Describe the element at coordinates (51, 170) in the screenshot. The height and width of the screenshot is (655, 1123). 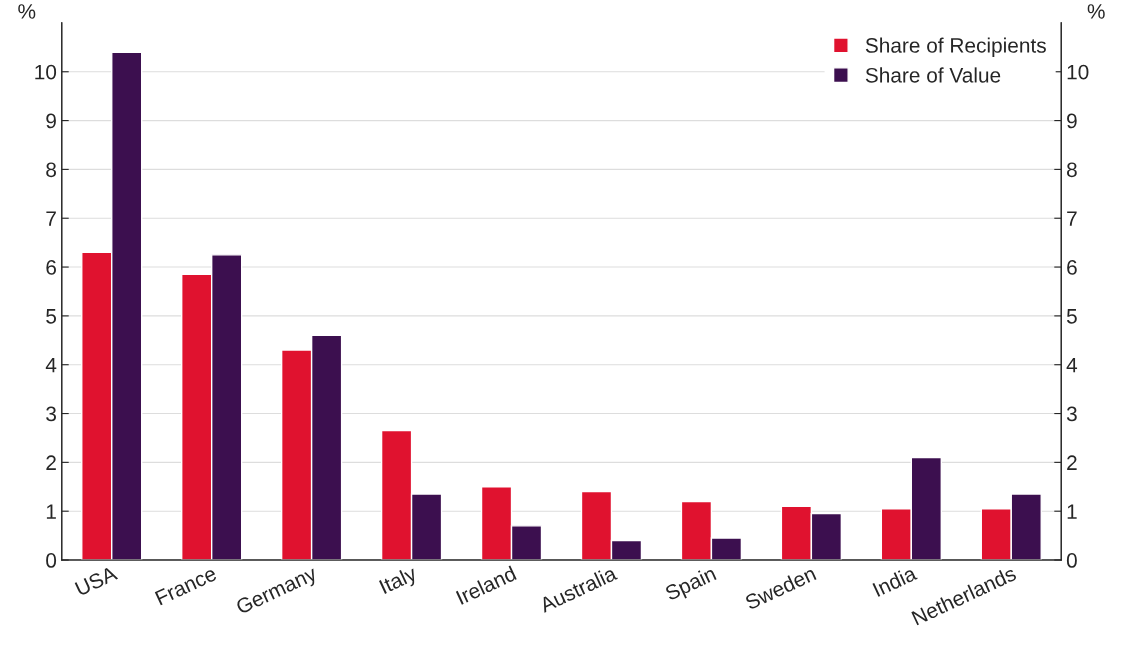
I see `y-tick-label: 8` at that location.